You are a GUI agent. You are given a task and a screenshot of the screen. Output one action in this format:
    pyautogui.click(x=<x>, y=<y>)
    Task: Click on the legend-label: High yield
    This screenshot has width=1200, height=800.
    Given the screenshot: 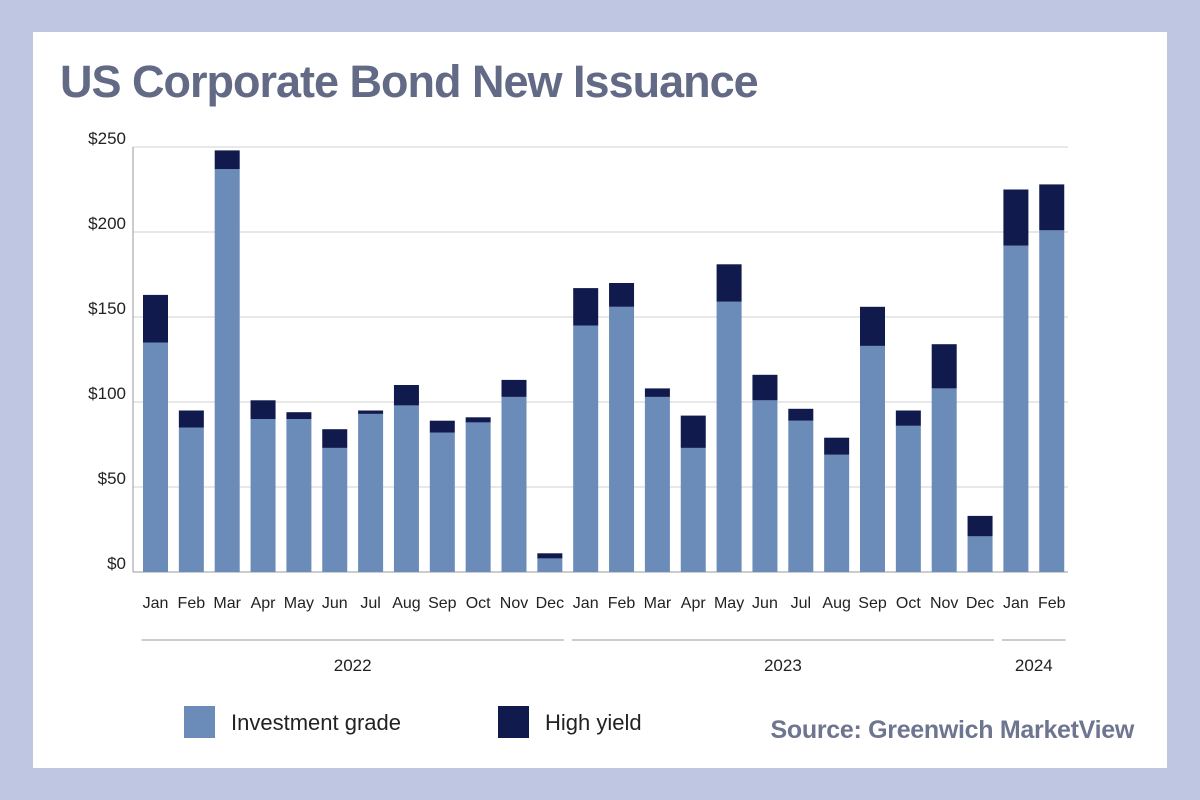 What is the action you would take?
    pyautogui.click(x=593, y=722)
    